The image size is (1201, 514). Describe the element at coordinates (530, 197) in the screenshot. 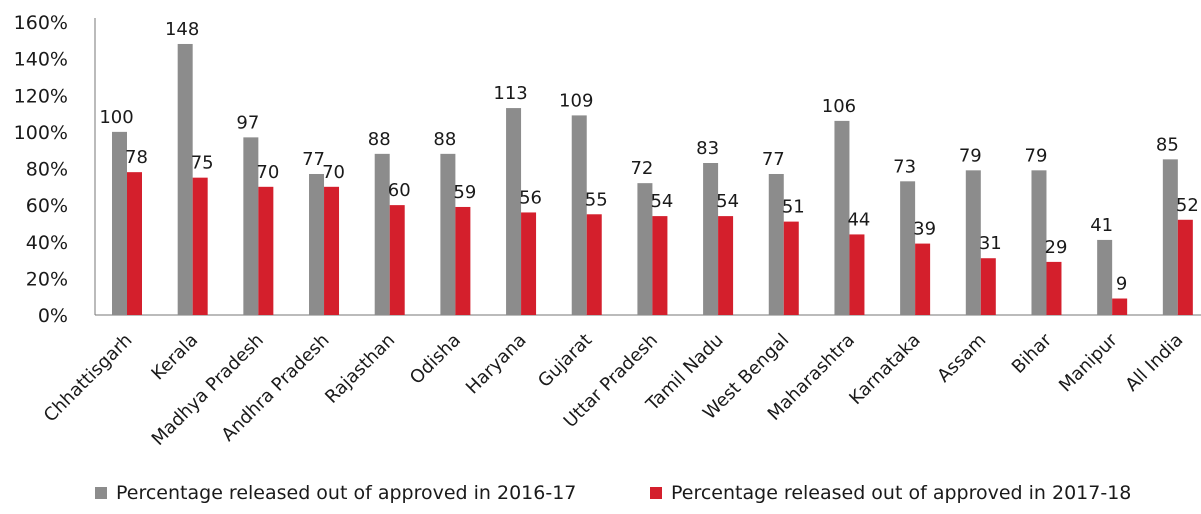

I see `data-label-2017-18: 56` at that location.